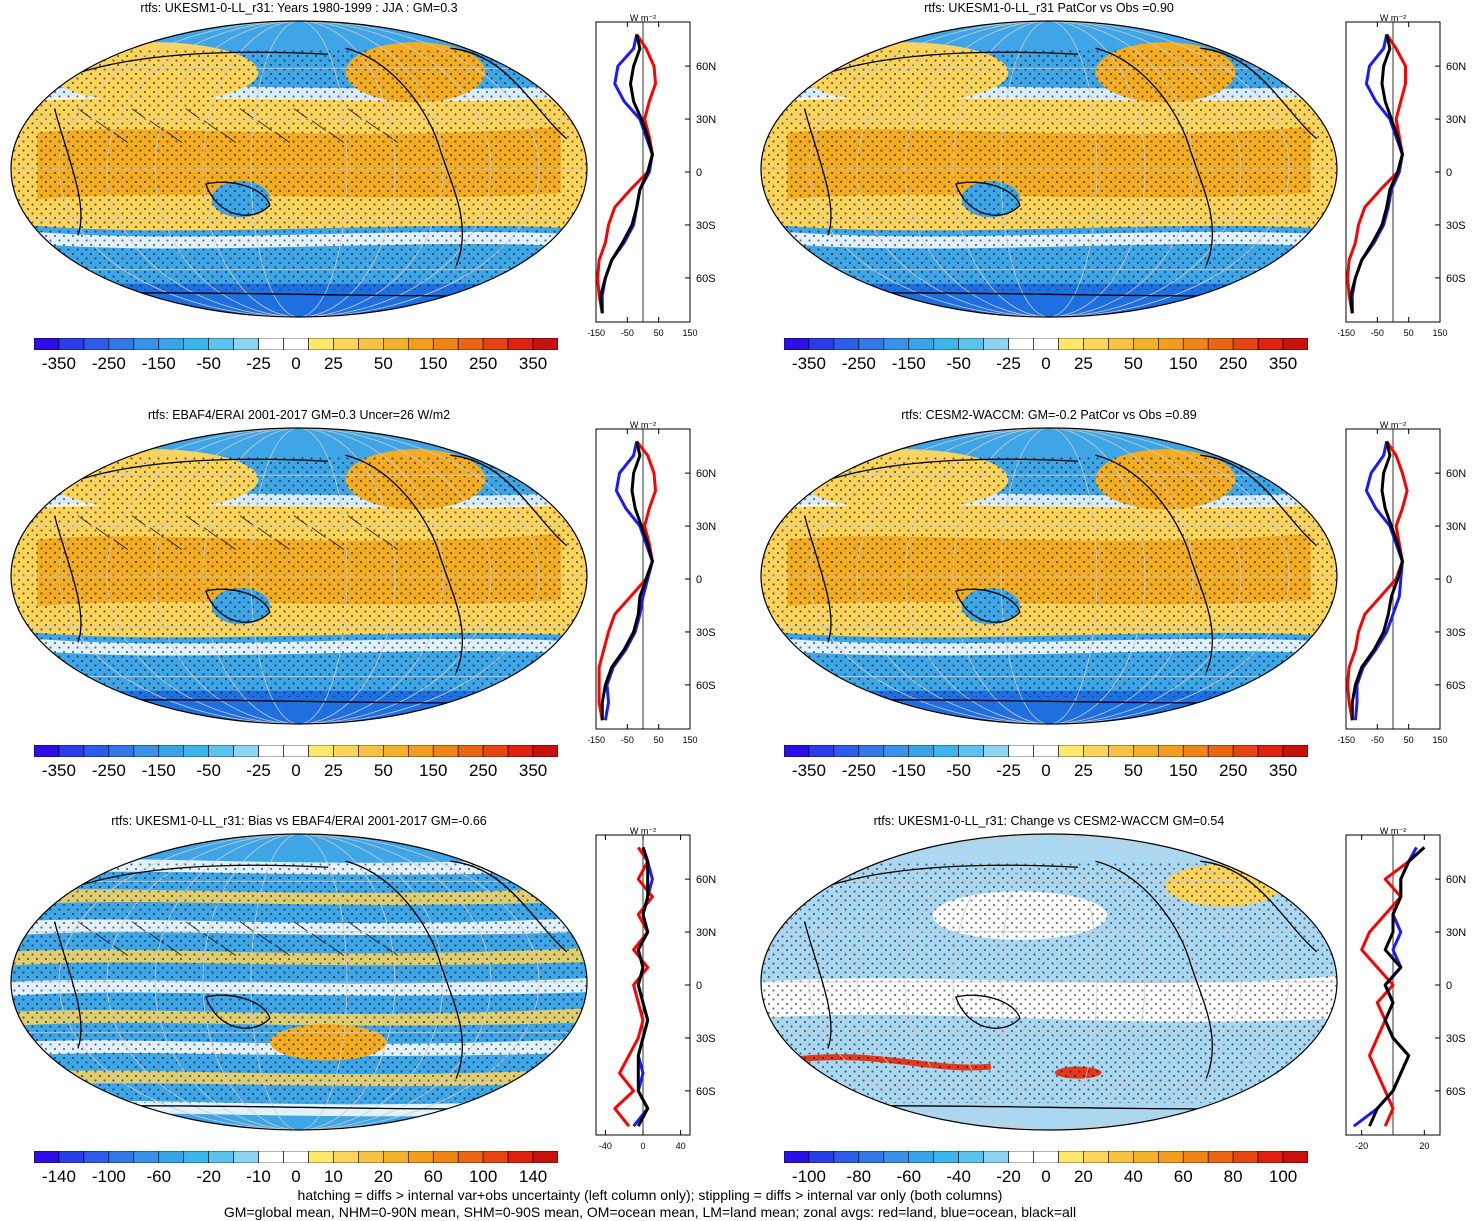 This screenshot has width=1483, height=1221. What do you see at coordinates (296, 1157) in the screenshot?
I see `colorbar` at bounding box center [296, 1157].